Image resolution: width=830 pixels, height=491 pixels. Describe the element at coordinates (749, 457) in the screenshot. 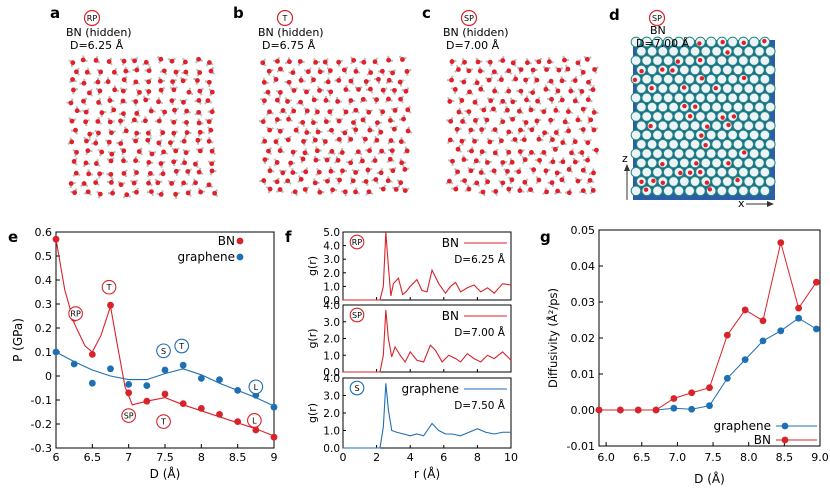

I see `x-tick-label: 8.0` at that location.